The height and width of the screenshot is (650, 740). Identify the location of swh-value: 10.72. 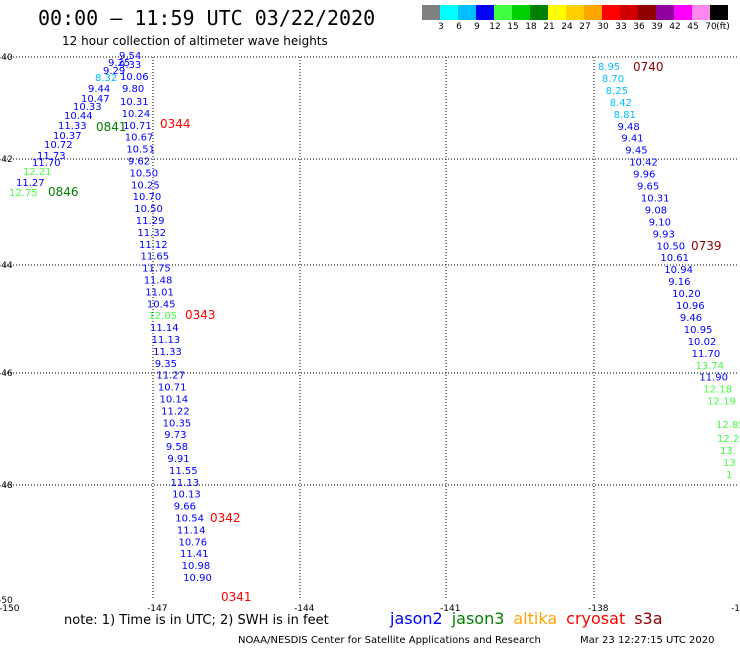
(58, 145).